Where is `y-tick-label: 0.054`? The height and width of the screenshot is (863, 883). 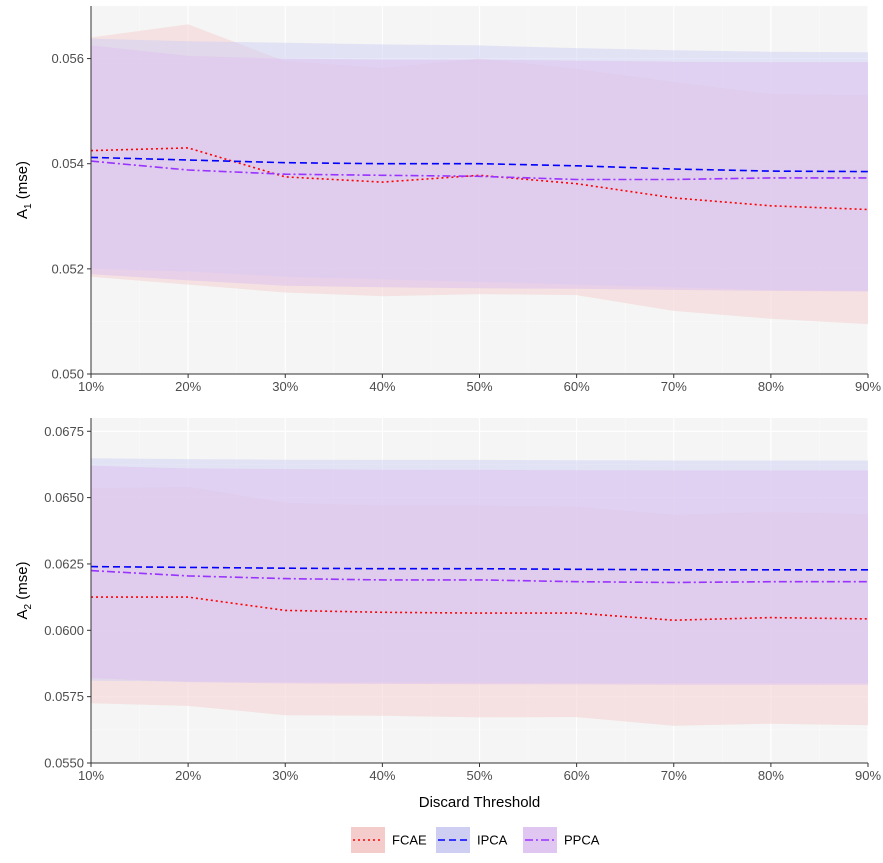 y-tick-label: 0.054 is located at coordinates (67, 163).